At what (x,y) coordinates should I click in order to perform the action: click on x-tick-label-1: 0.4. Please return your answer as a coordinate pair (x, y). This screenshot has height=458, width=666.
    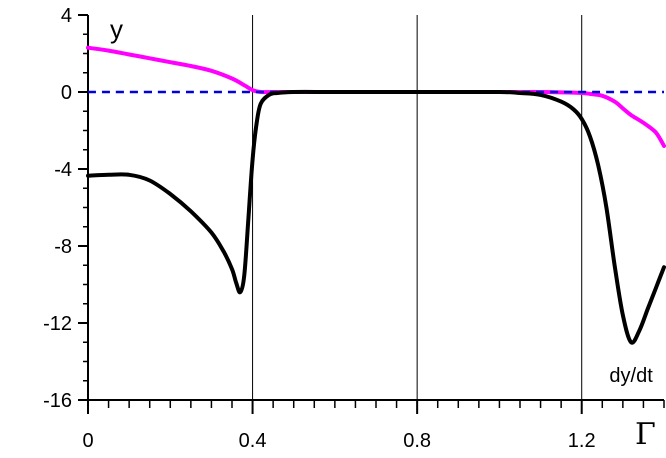
    Looking at the image, I should click on (253, 441).